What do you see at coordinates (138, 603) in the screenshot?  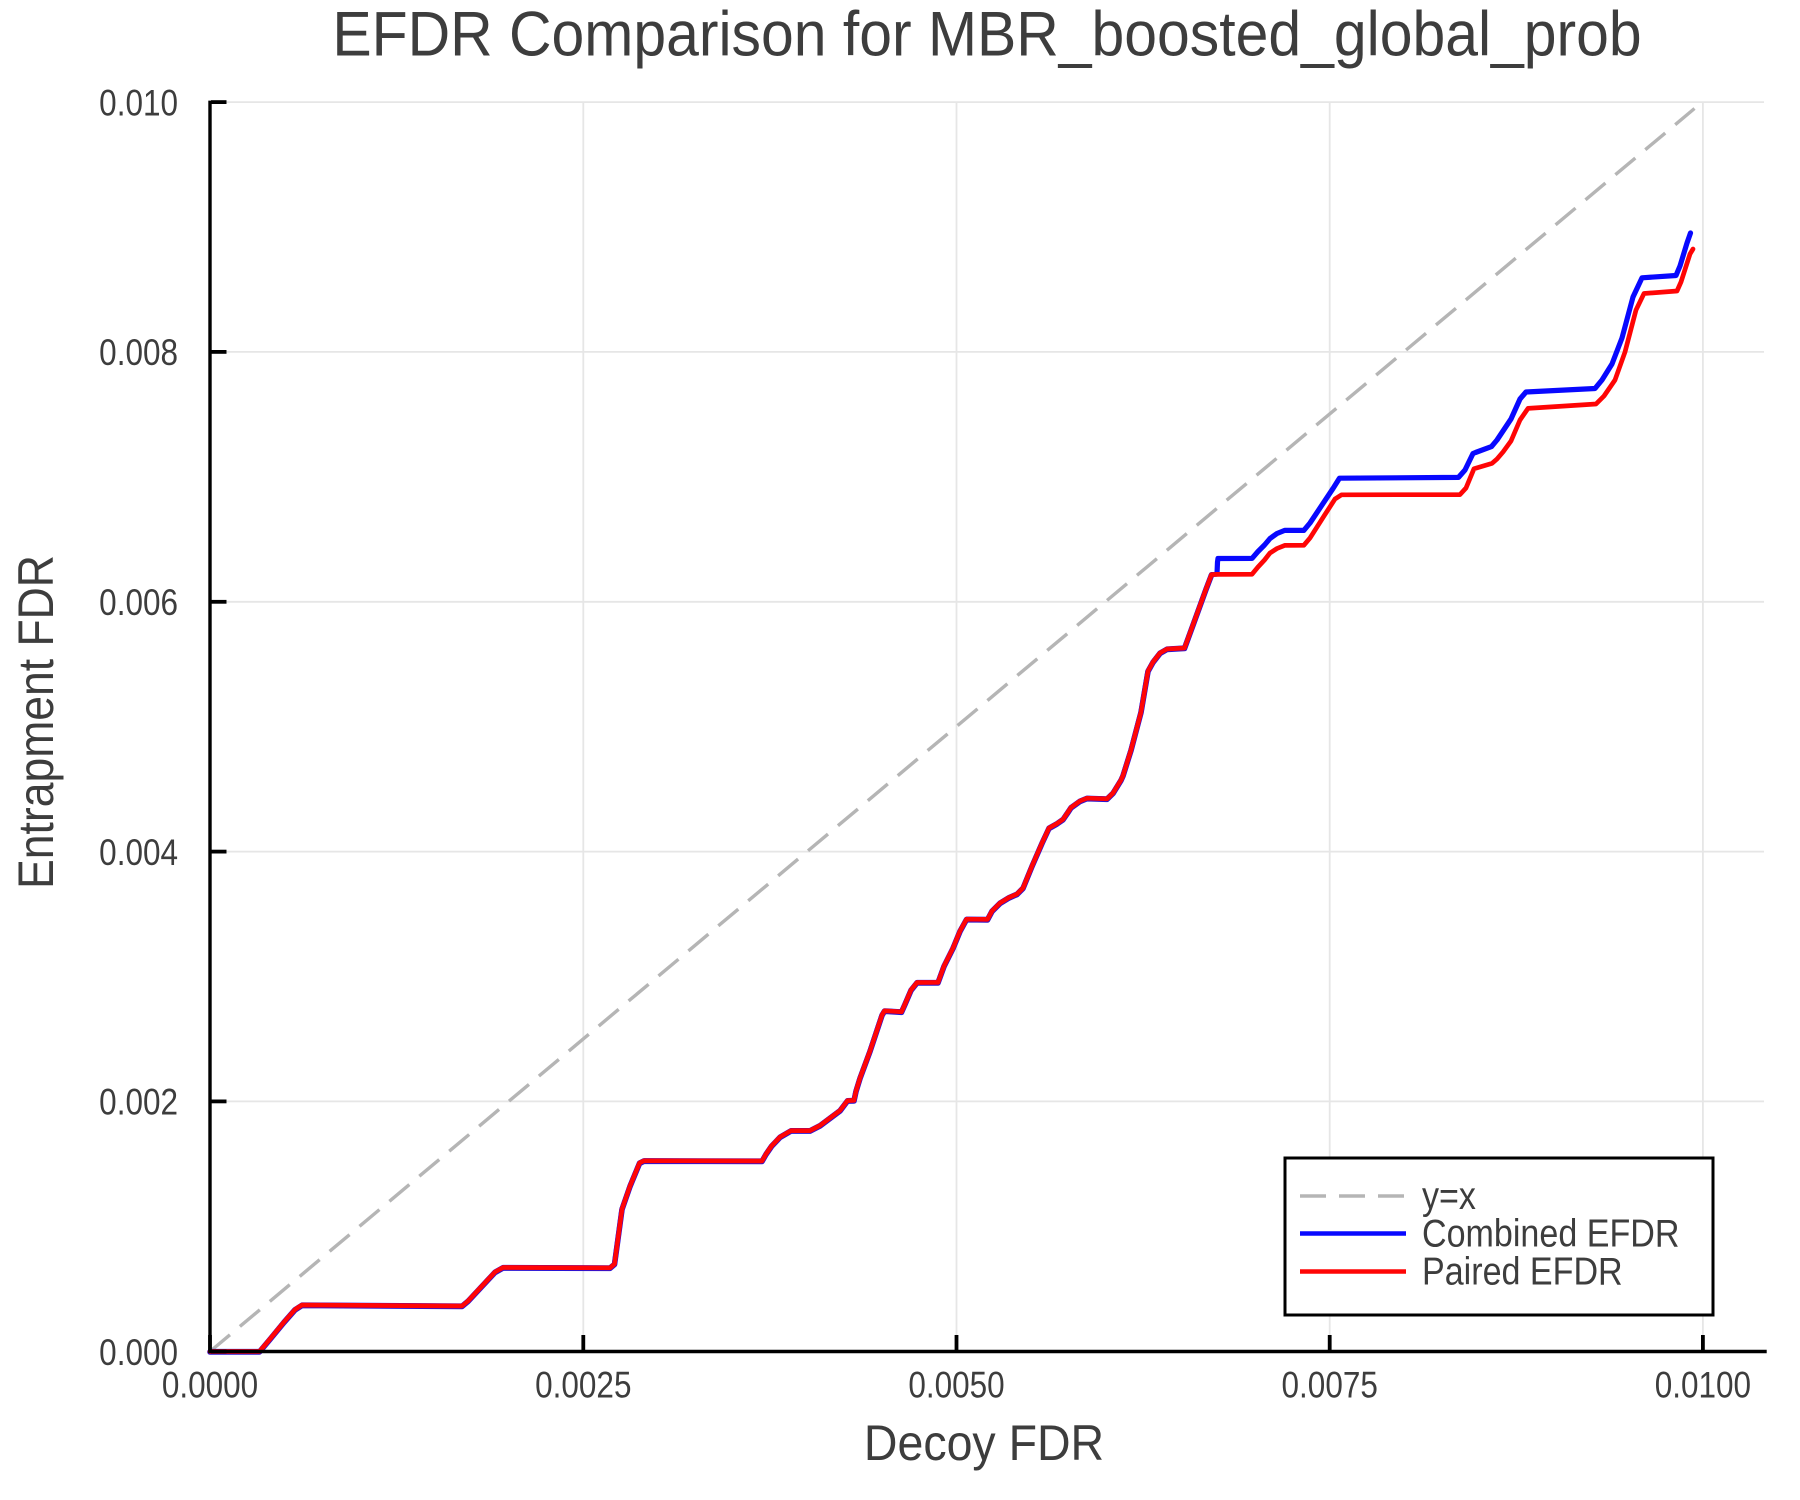 I see `svg-text: 0.006` at bounding box center [138, 603].